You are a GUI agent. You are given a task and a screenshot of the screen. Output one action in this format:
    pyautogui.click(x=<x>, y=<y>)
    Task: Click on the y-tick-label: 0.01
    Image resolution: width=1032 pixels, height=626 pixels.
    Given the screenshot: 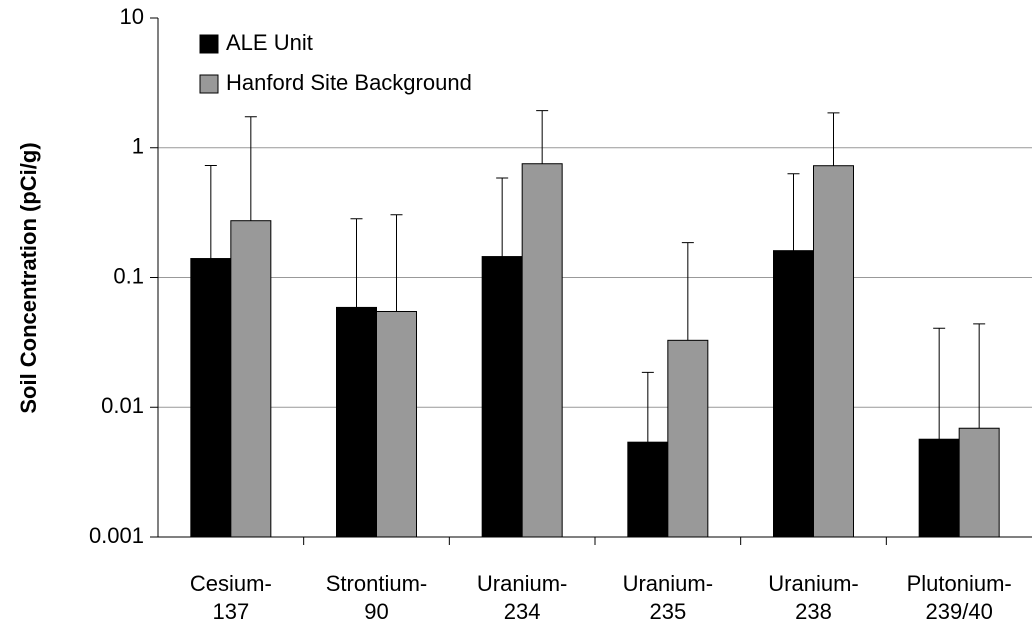 What is the action you would take?
    pyautogui.click(x=122, y=405)
    